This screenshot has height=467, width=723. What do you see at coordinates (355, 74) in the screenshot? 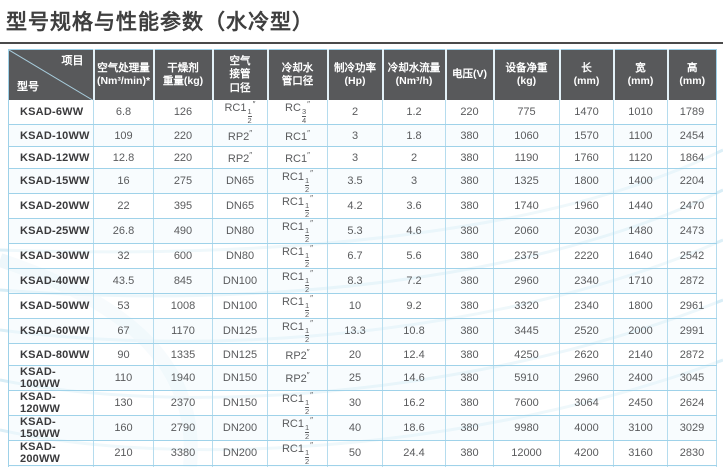
I see `header-cell: 制冷功率 (Hp)` at bounding box center [355, 74].